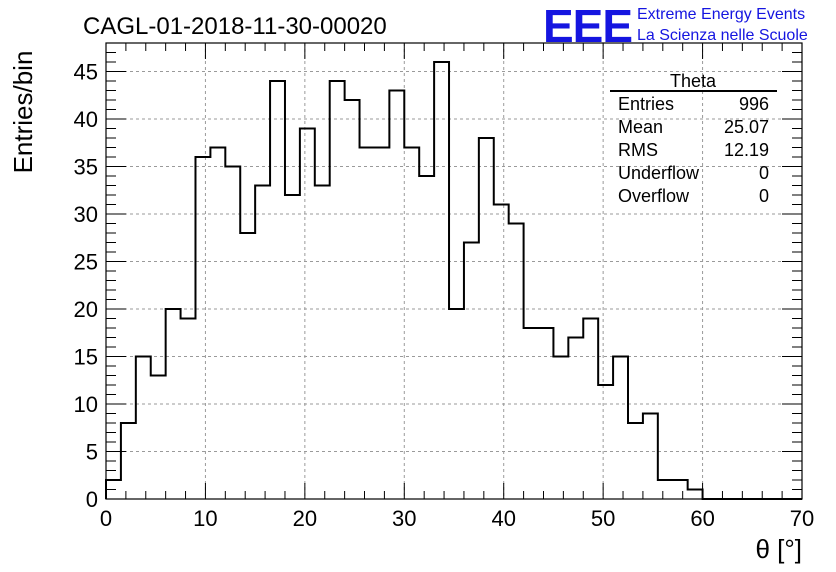 This screenshot has height=572, width=836. What do you see at coordinates (404, 518) in the screenshot?
I see `x-tick-label: 30` at bounding box center [404, 518].